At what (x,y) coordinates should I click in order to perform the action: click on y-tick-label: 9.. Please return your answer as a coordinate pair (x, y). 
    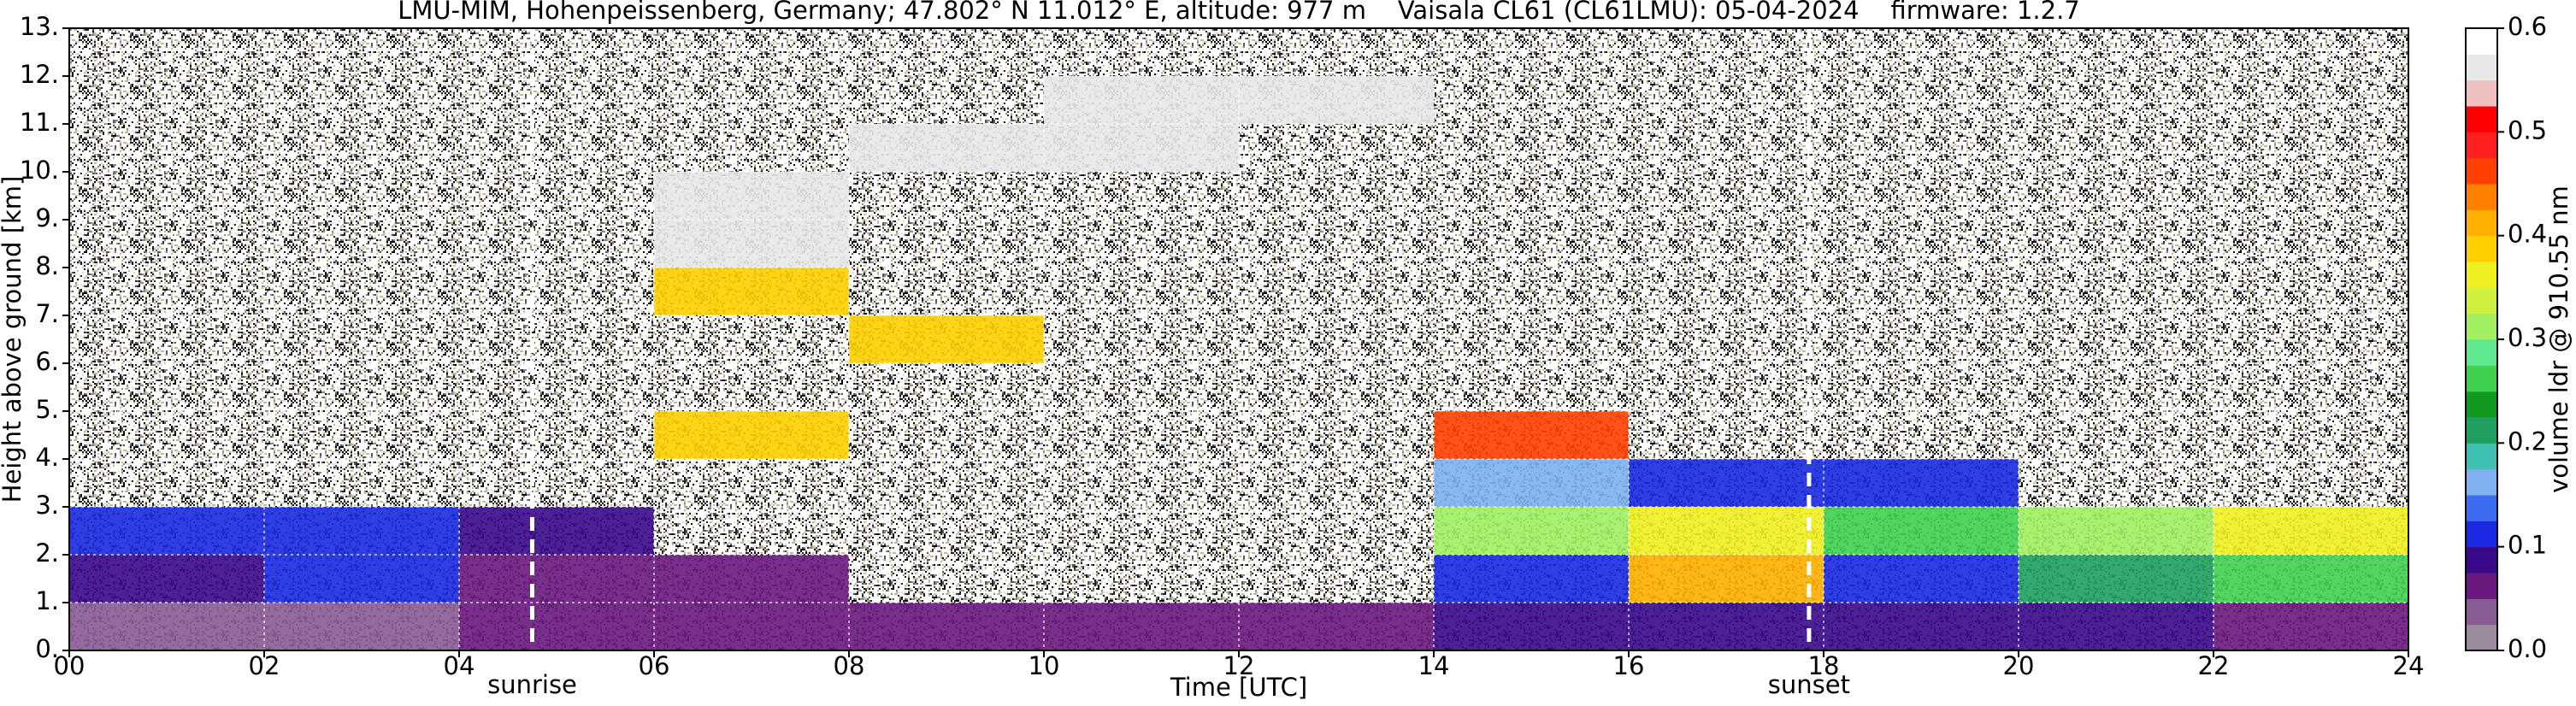
    Looking at the image, I should click on (47, 217).